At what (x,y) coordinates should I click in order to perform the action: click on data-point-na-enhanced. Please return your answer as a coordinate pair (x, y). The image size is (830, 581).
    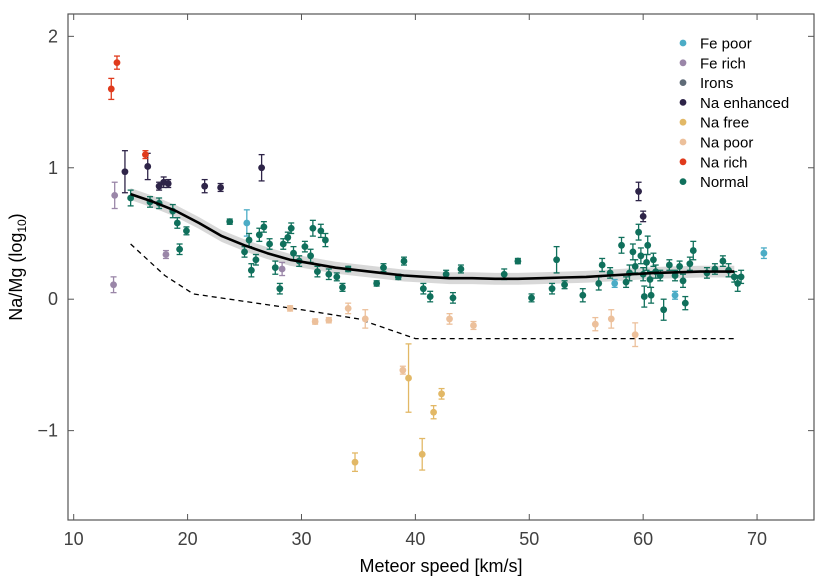
    Looking at the image, I should click on (643, 216).